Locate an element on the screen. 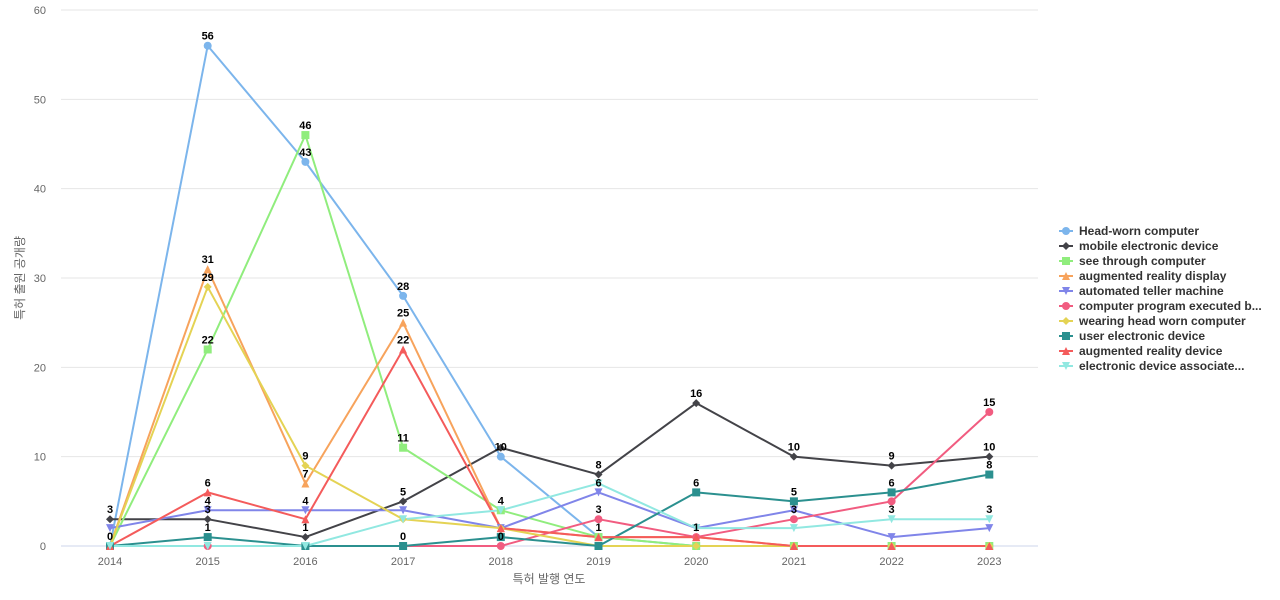 Image resolution: width=1280 pixels, height=600 pixels. legend-label: augmented reality display is located at coordinates (1153, 276).